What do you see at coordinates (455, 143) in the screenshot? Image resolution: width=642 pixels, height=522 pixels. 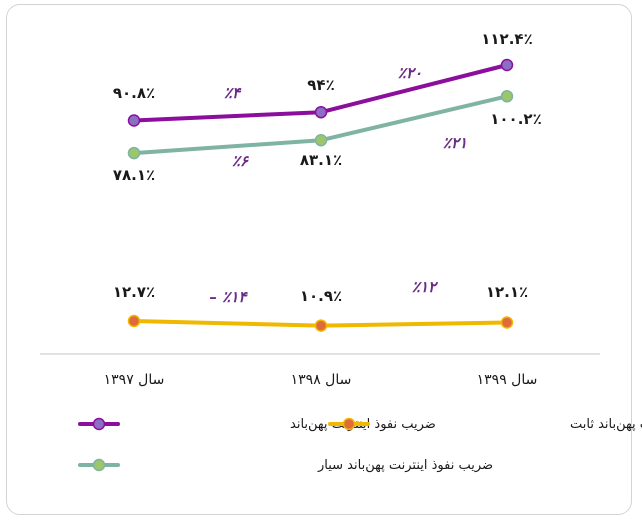 I see `change-label: ٪۲۱` at bounding box center [455, 143].